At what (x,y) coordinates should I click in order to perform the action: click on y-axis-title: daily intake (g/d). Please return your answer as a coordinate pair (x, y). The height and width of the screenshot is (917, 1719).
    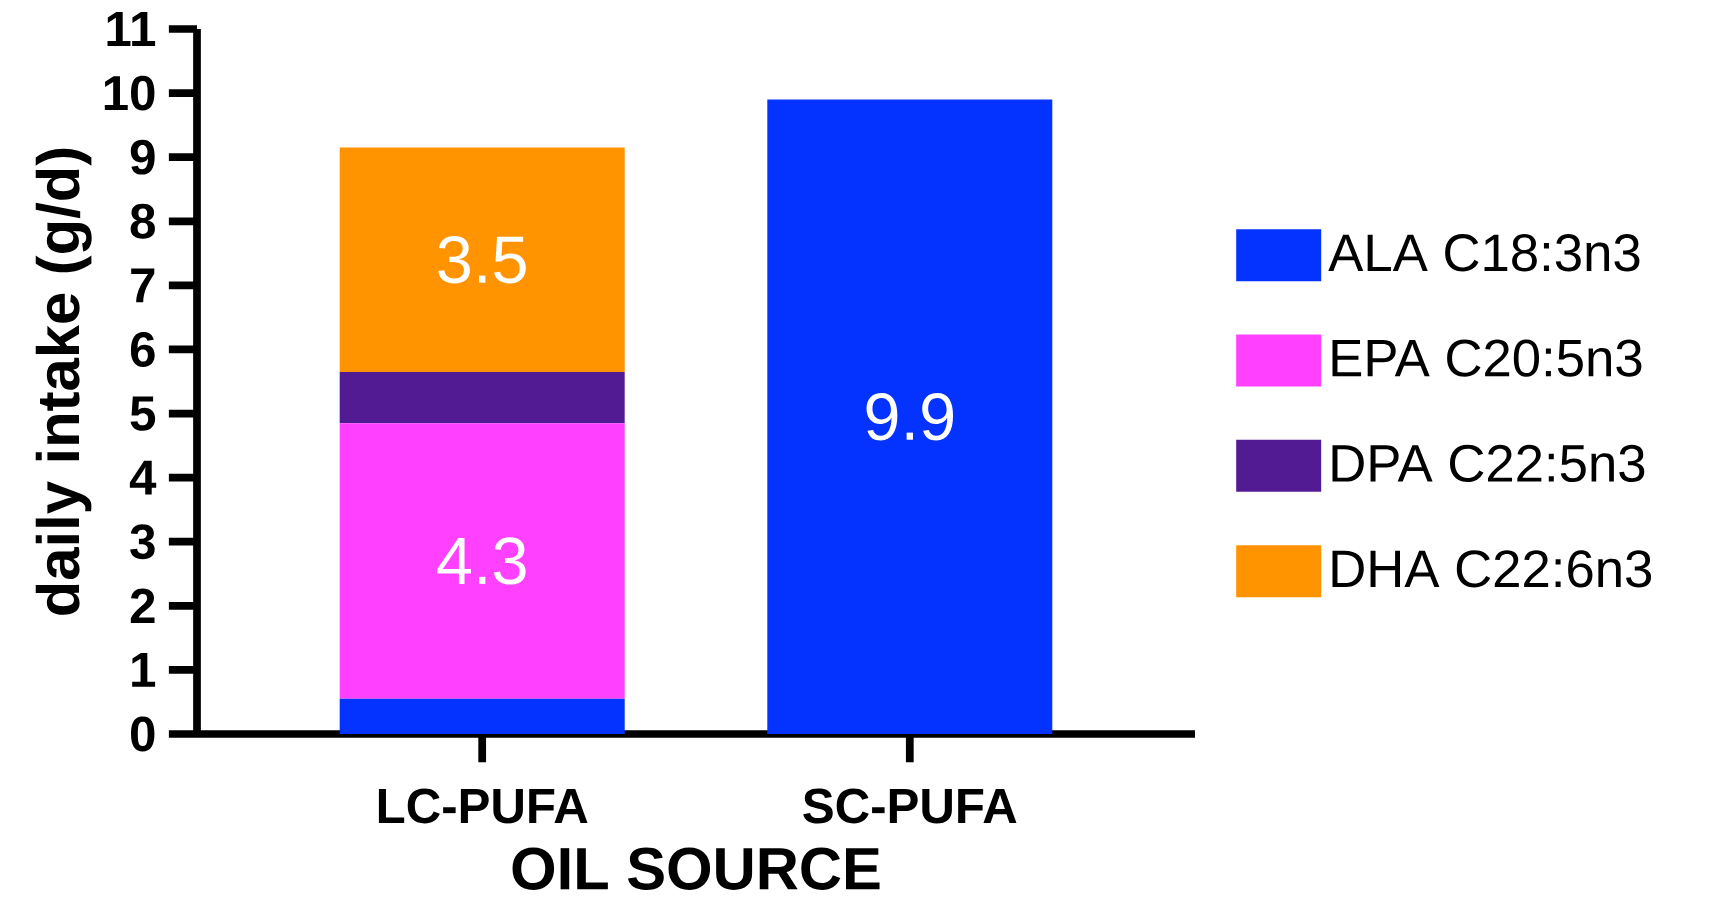
    Looking at the image, I should click on (63, 381).